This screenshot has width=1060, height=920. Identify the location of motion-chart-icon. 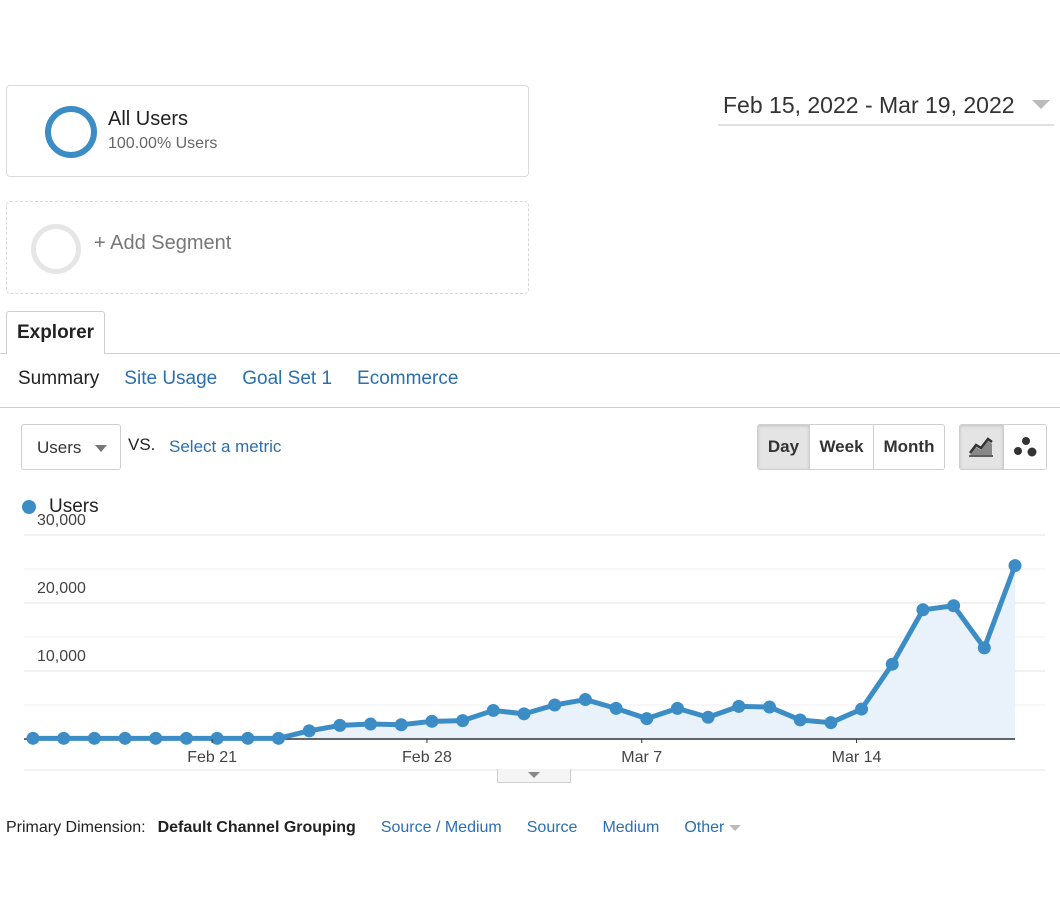
(1025, 447).